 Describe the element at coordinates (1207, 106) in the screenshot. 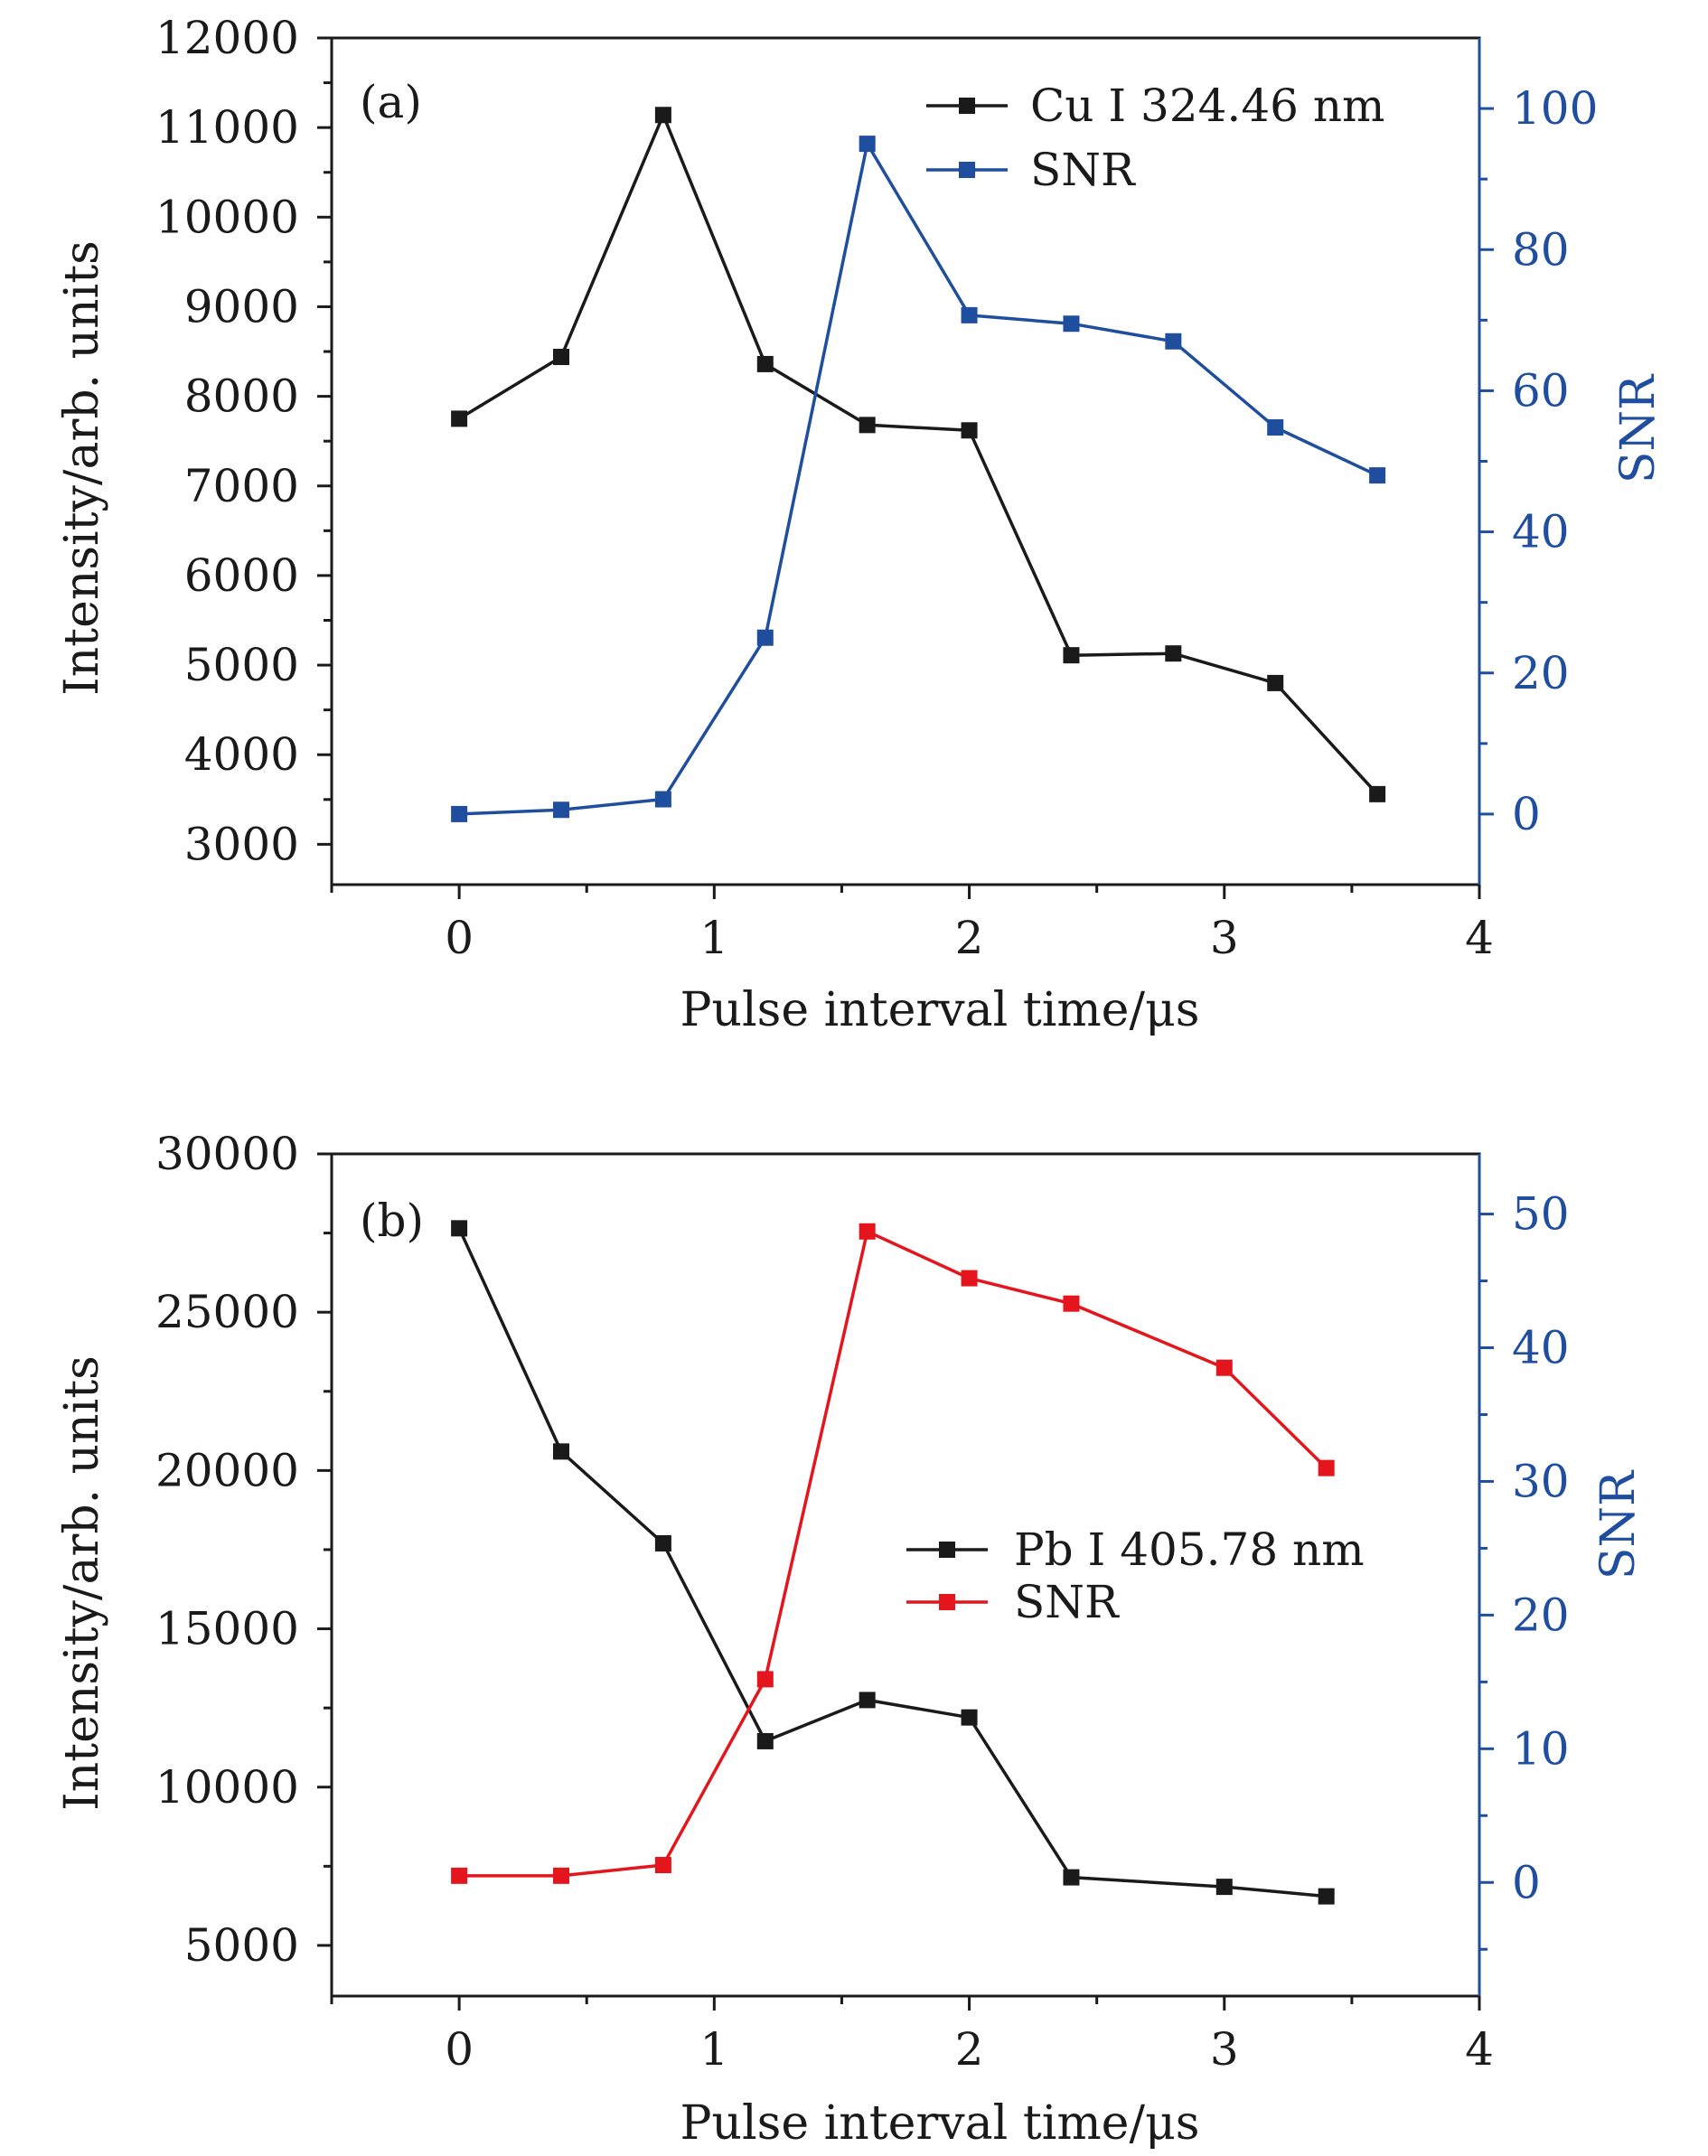

I see `legend-label-cu: Cu I 324.46 nm` at that location.